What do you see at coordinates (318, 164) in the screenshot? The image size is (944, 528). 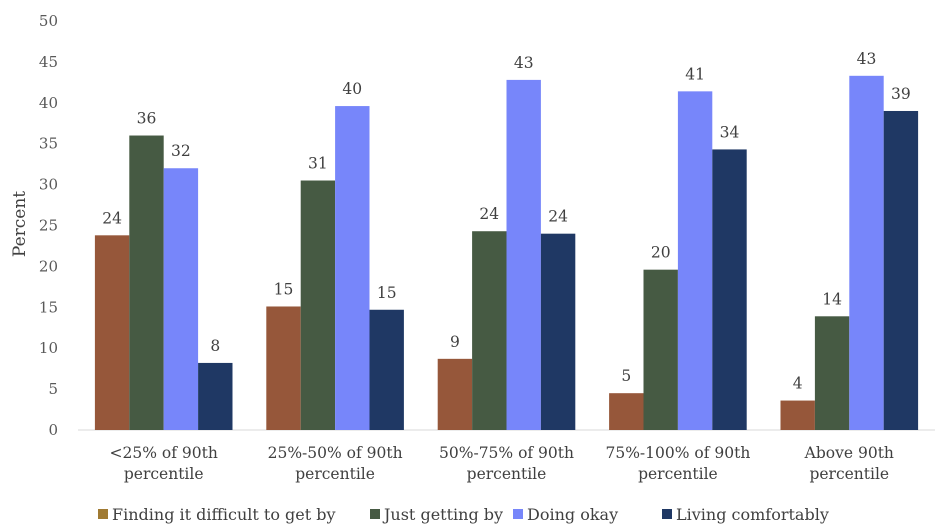 I see `data-label: 31` at bounding box center [318, 164].